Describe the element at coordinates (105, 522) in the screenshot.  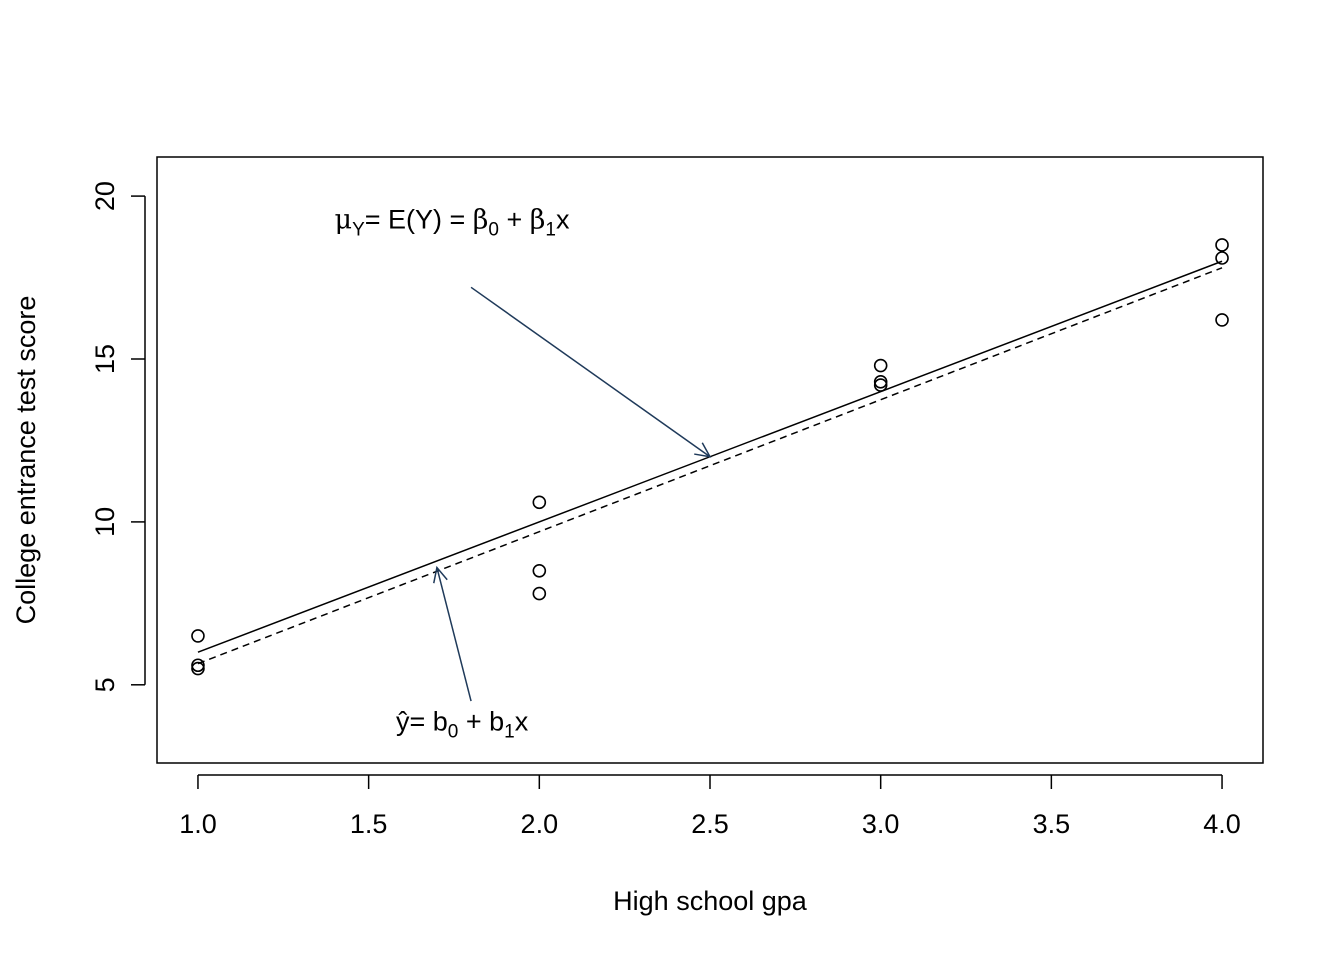
I see `y-tick-label: 10` at that location.